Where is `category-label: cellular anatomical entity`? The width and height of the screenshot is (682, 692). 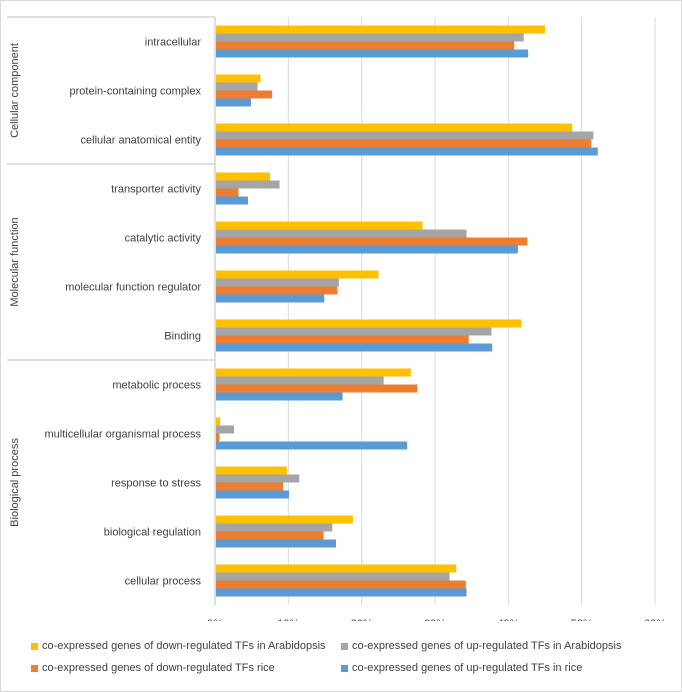
category-label: cellular anatomical entity is located at coordinates (141, 141).